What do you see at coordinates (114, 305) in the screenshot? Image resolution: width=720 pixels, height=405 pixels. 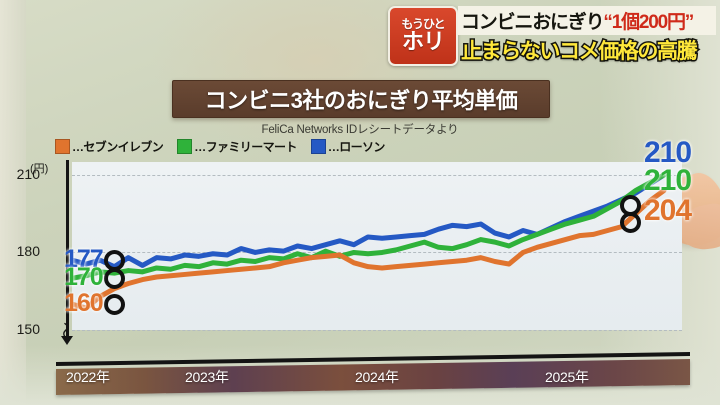 I see `callout-ring-start-セブンイレブン` at bounding box center [114, 305].